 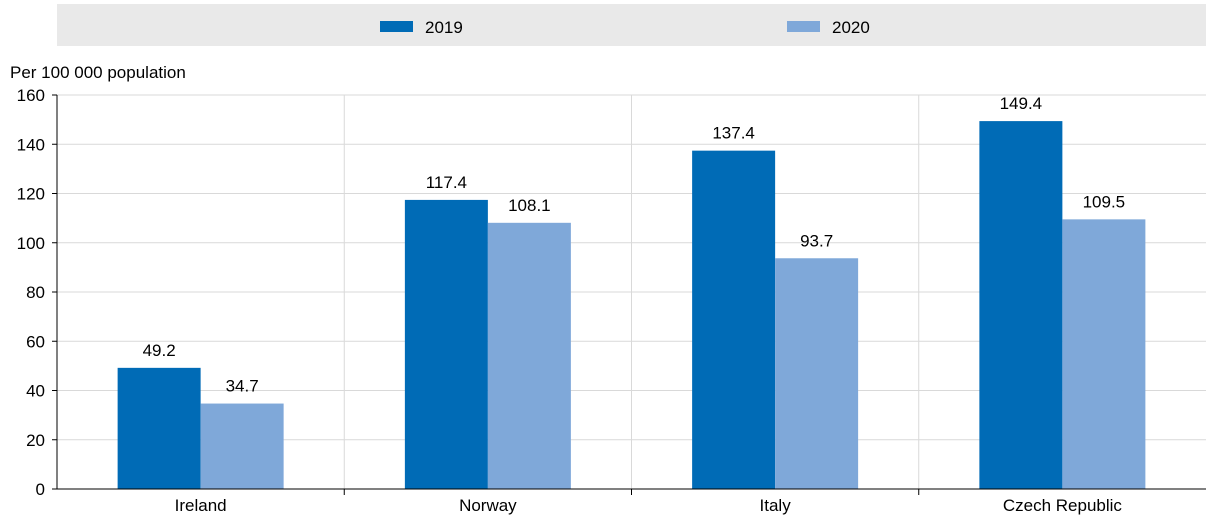 I want to click on legend-label-2019: 2019, so click(x=444, y=27).